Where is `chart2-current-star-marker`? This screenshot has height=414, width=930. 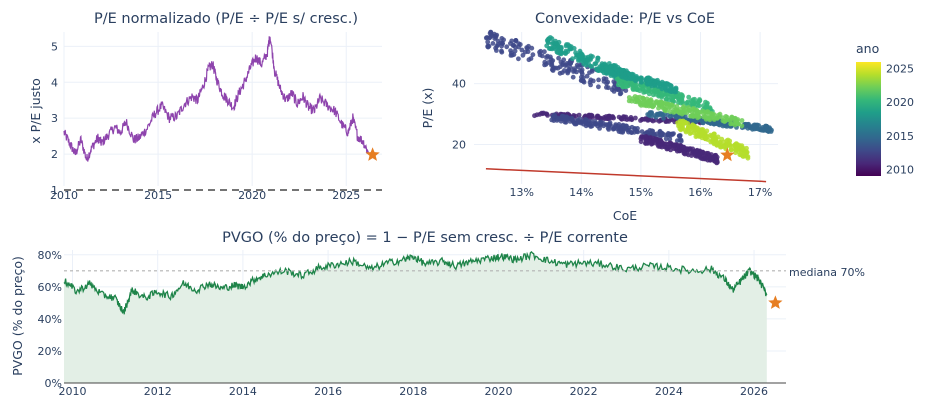
chart2-current-star-marker is located at coordinates (727, 154).